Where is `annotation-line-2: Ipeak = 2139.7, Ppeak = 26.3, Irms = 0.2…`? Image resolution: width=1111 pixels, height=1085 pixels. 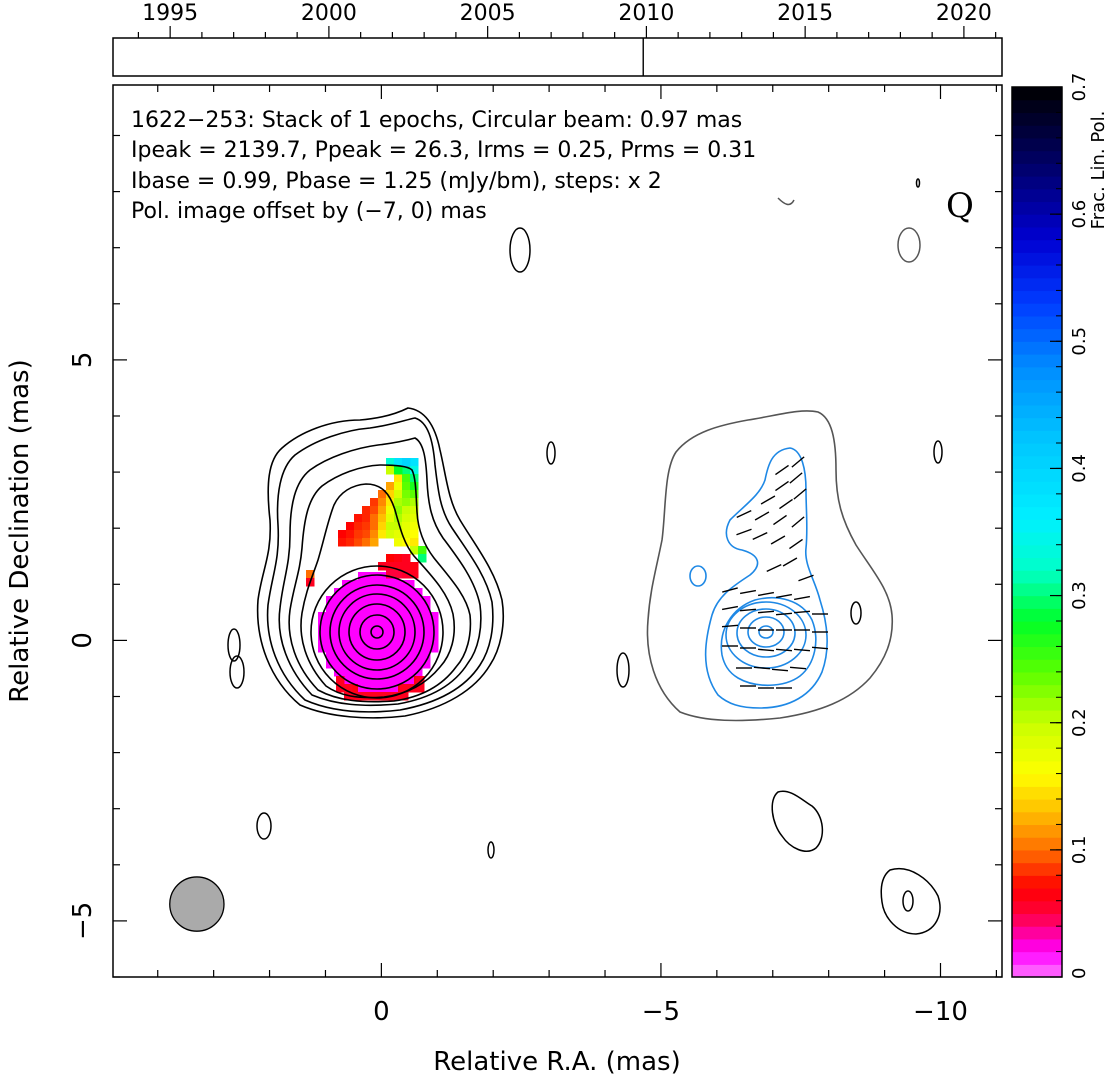
annotation-line-2: Ipeak = 2139.7, Ppeak = 26.3, Irms = 0.2… is located at coordinates (443, 150).